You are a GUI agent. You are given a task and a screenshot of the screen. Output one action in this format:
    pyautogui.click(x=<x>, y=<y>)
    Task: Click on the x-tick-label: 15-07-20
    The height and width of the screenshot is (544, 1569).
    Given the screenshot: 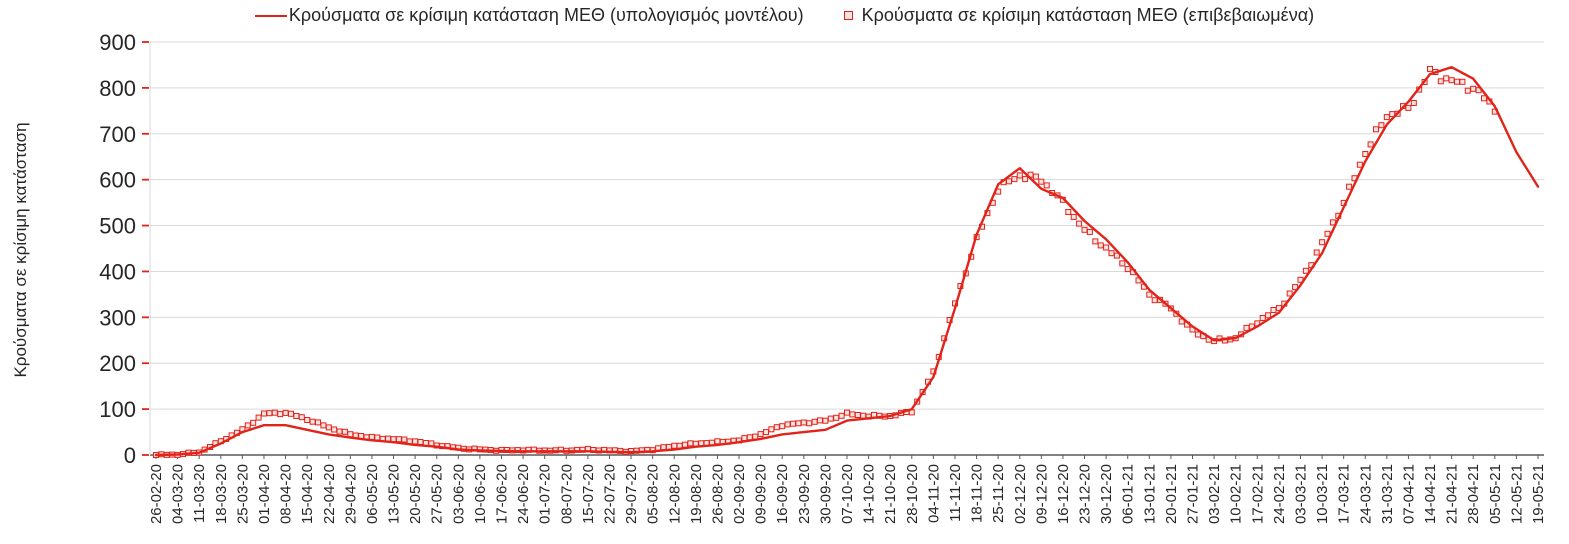 What is the action you would take?
    pyautogui.click(x=588, y=494)
    